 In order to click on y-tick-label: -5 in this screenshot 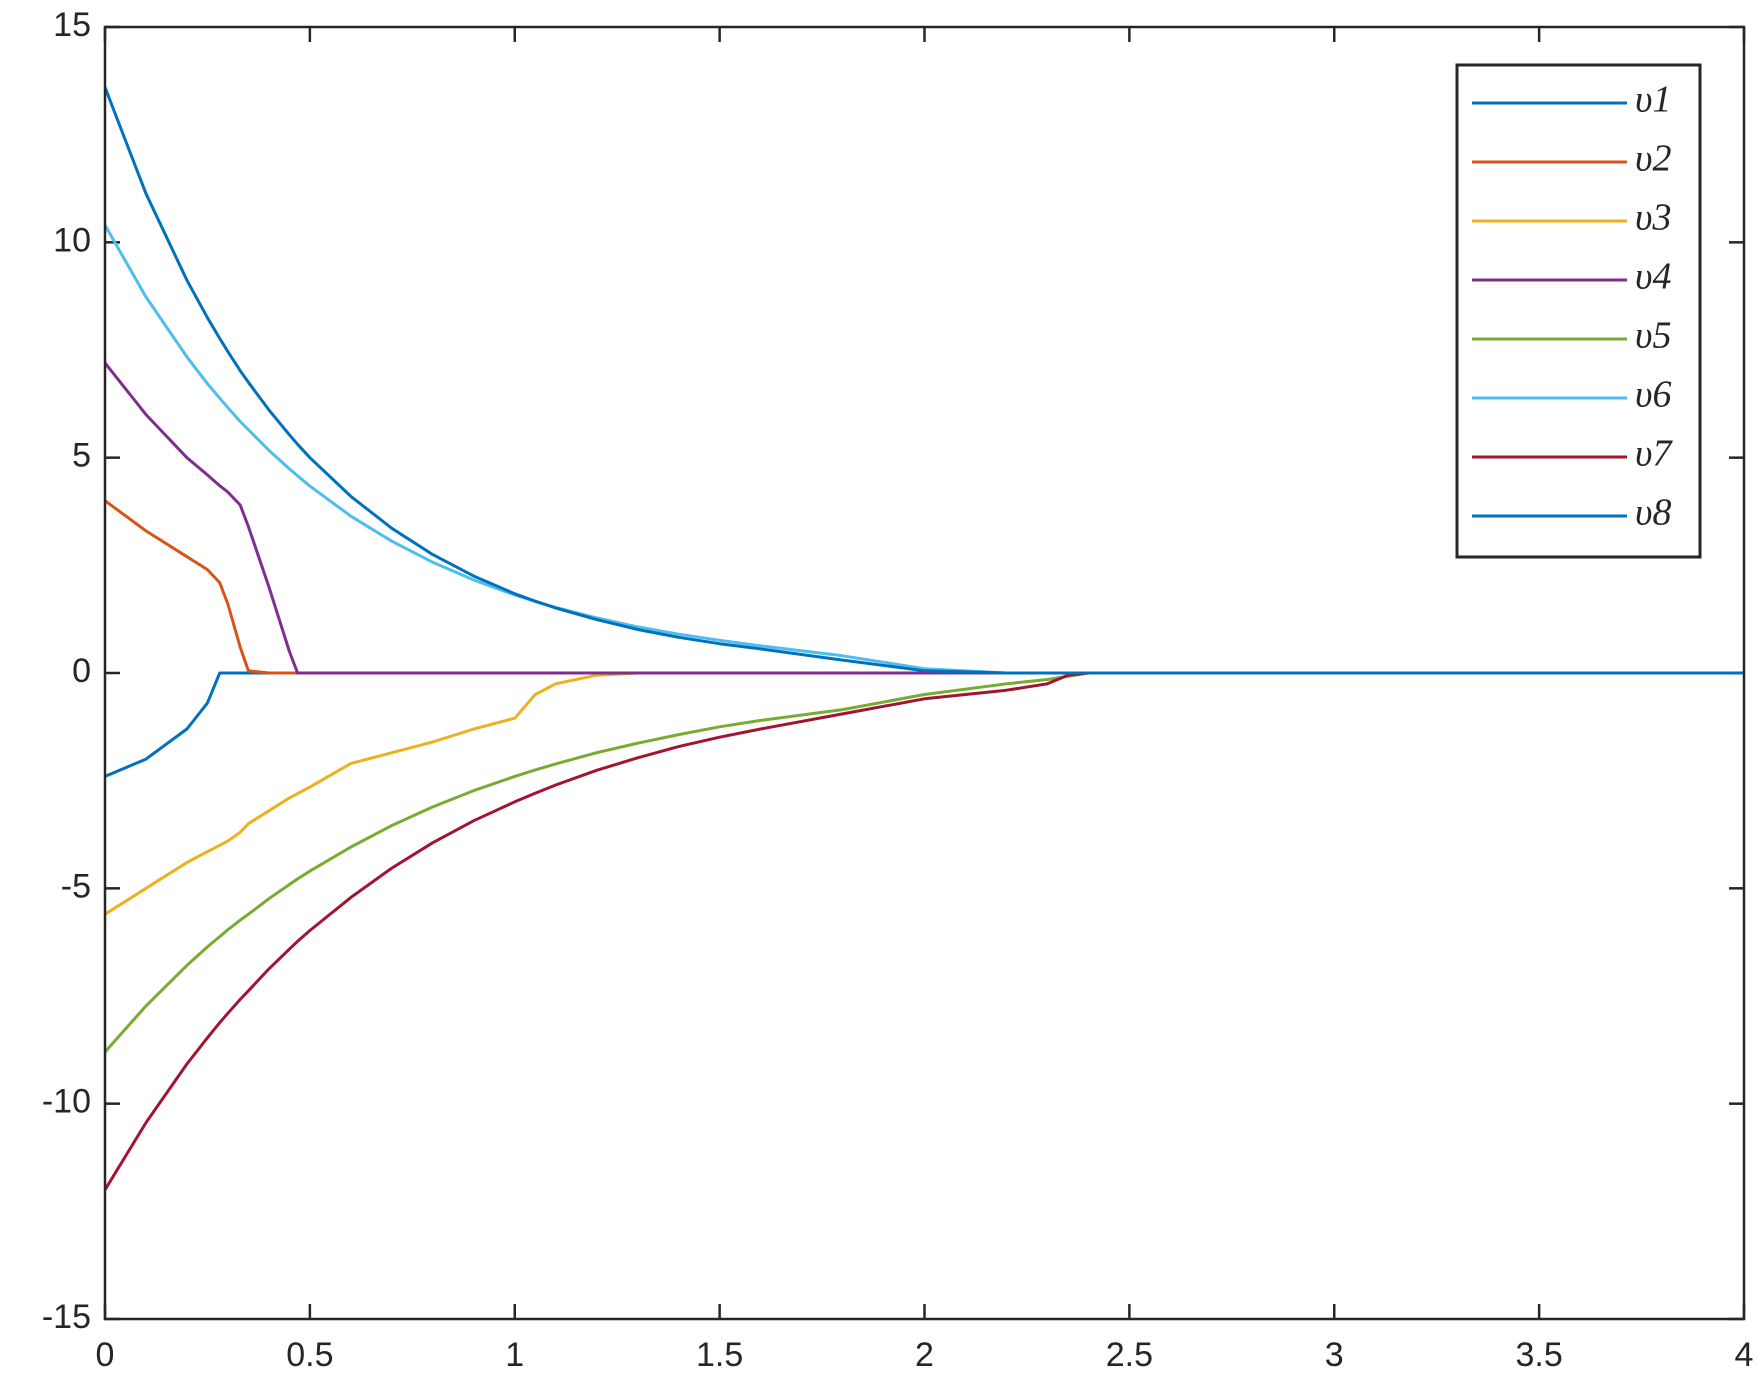, I will do `click(76, 886)`.